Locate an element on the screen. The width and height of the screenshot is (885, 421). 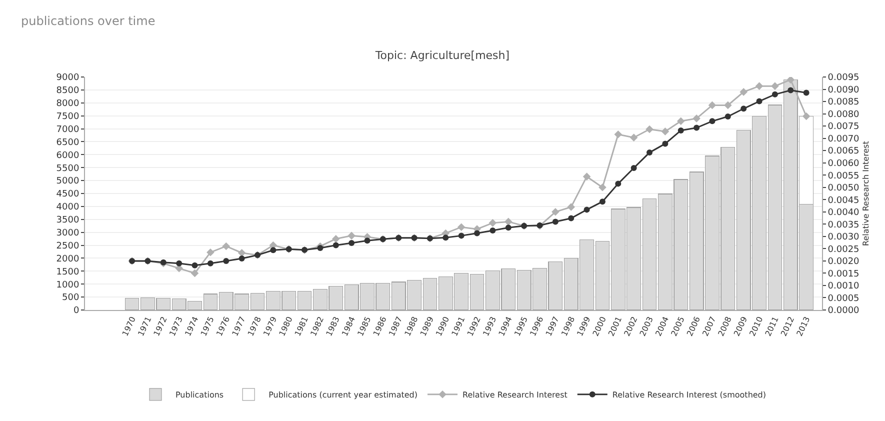
text: publications over time is located at coordinates (88, 21).